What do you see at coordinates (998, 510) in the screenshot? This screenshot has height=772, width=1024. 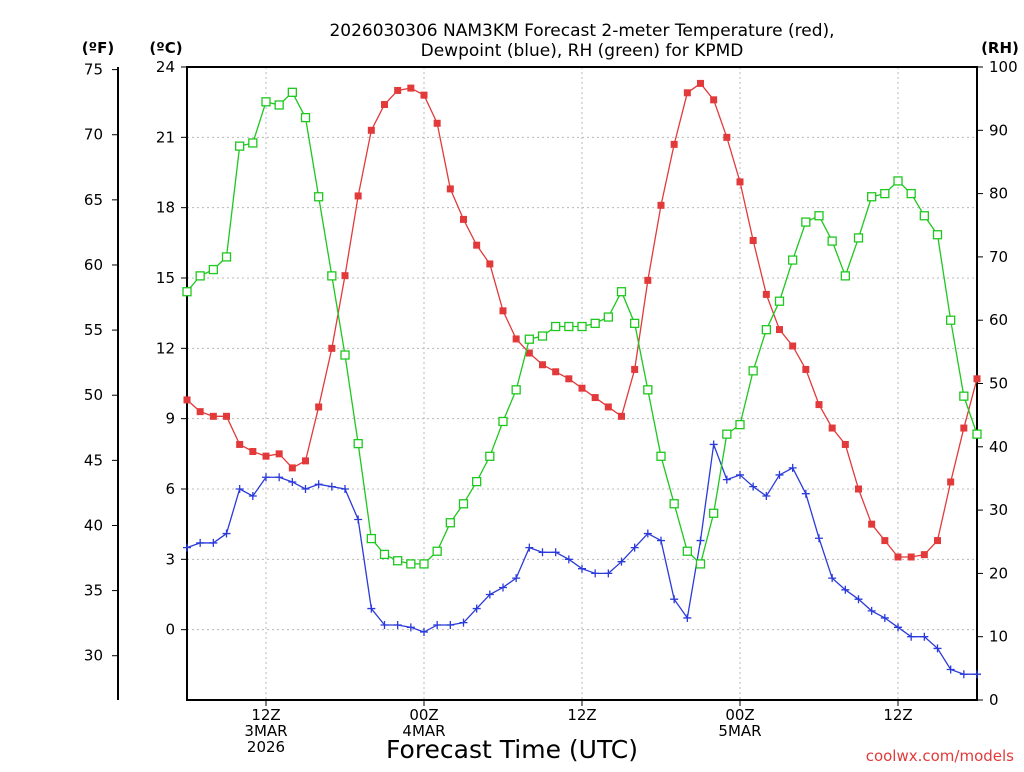 I see `rh-tick-label: 30` at bounding box center [998, 510].